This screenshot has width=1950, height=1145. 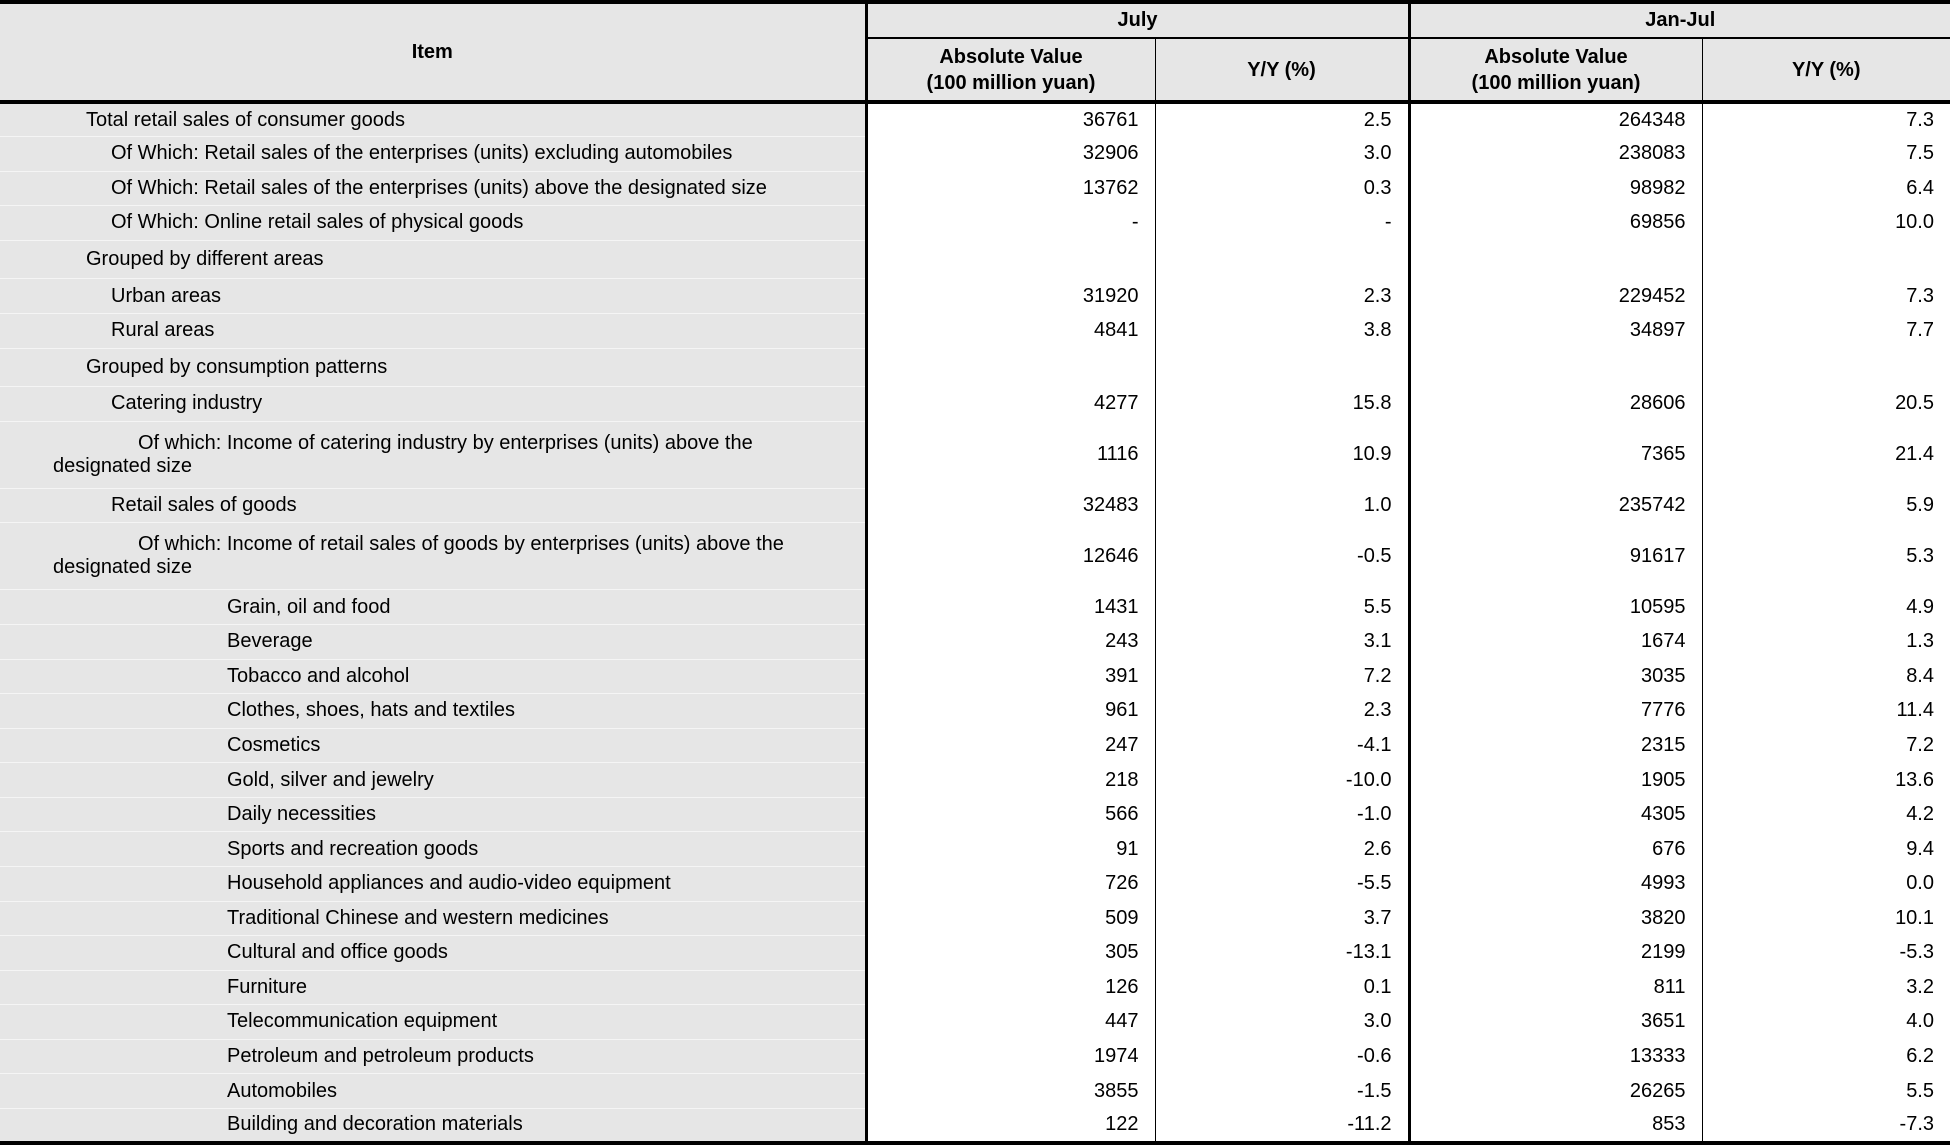 I want to click on value-cell: 218, so click(x=1009, y=780).